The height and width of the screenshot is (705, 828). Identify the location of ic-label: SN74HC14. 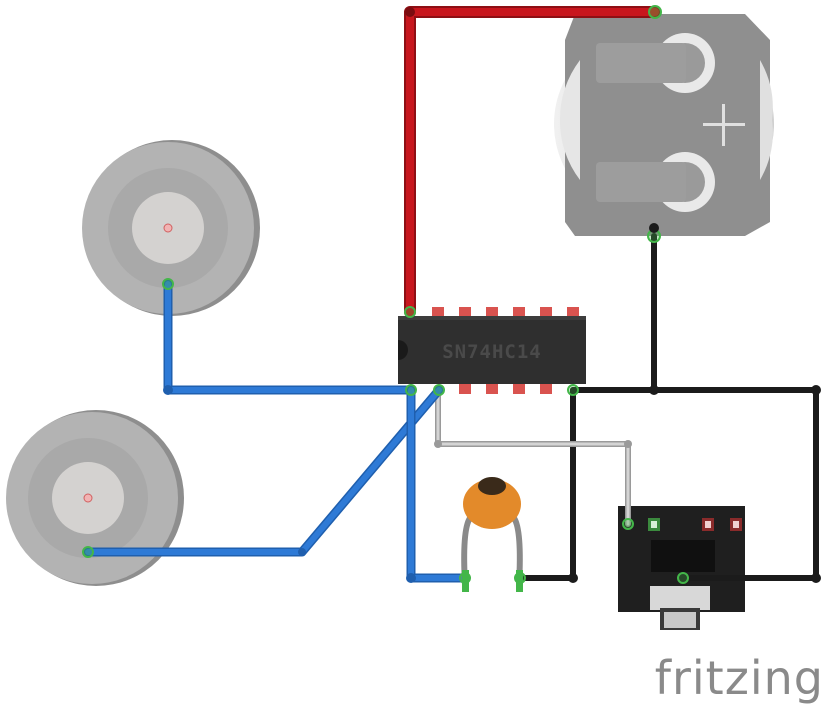
(492, 352).